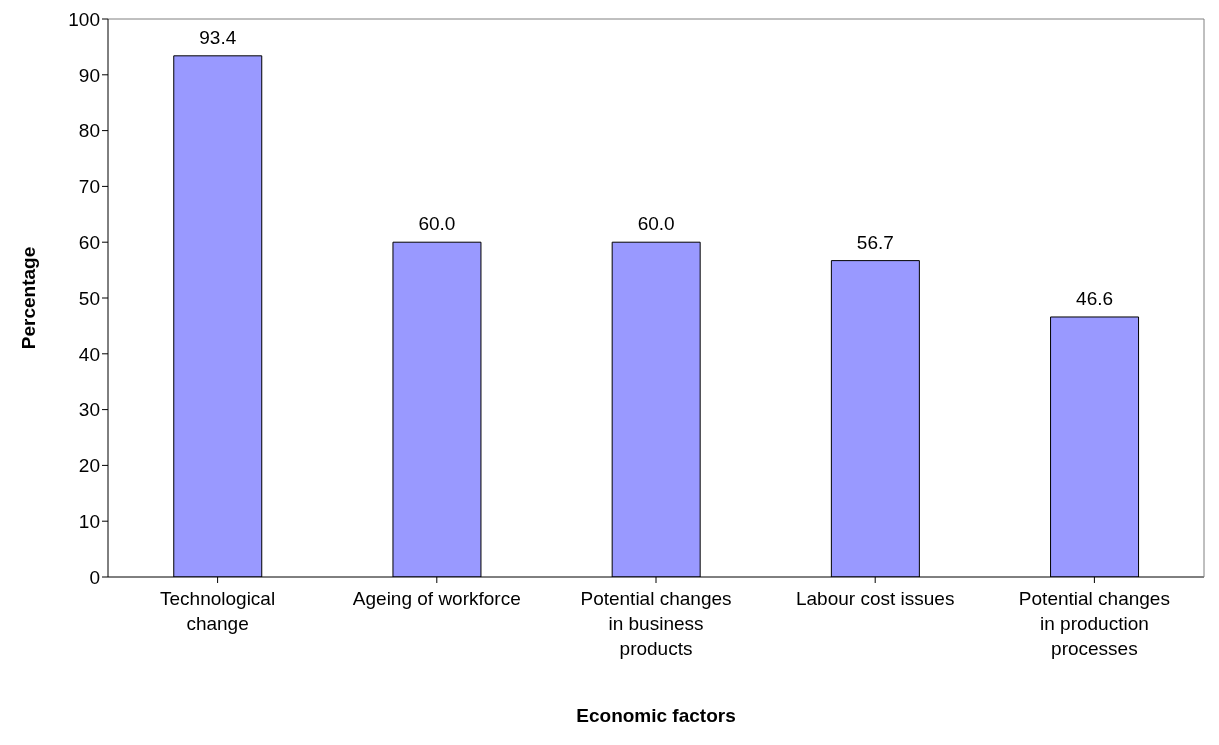 The height and width of the screenshot is (745, 1219). Describe the element at coordinates (89, 298) in the screenshot. I see `y-tick-label: 50` at that location.